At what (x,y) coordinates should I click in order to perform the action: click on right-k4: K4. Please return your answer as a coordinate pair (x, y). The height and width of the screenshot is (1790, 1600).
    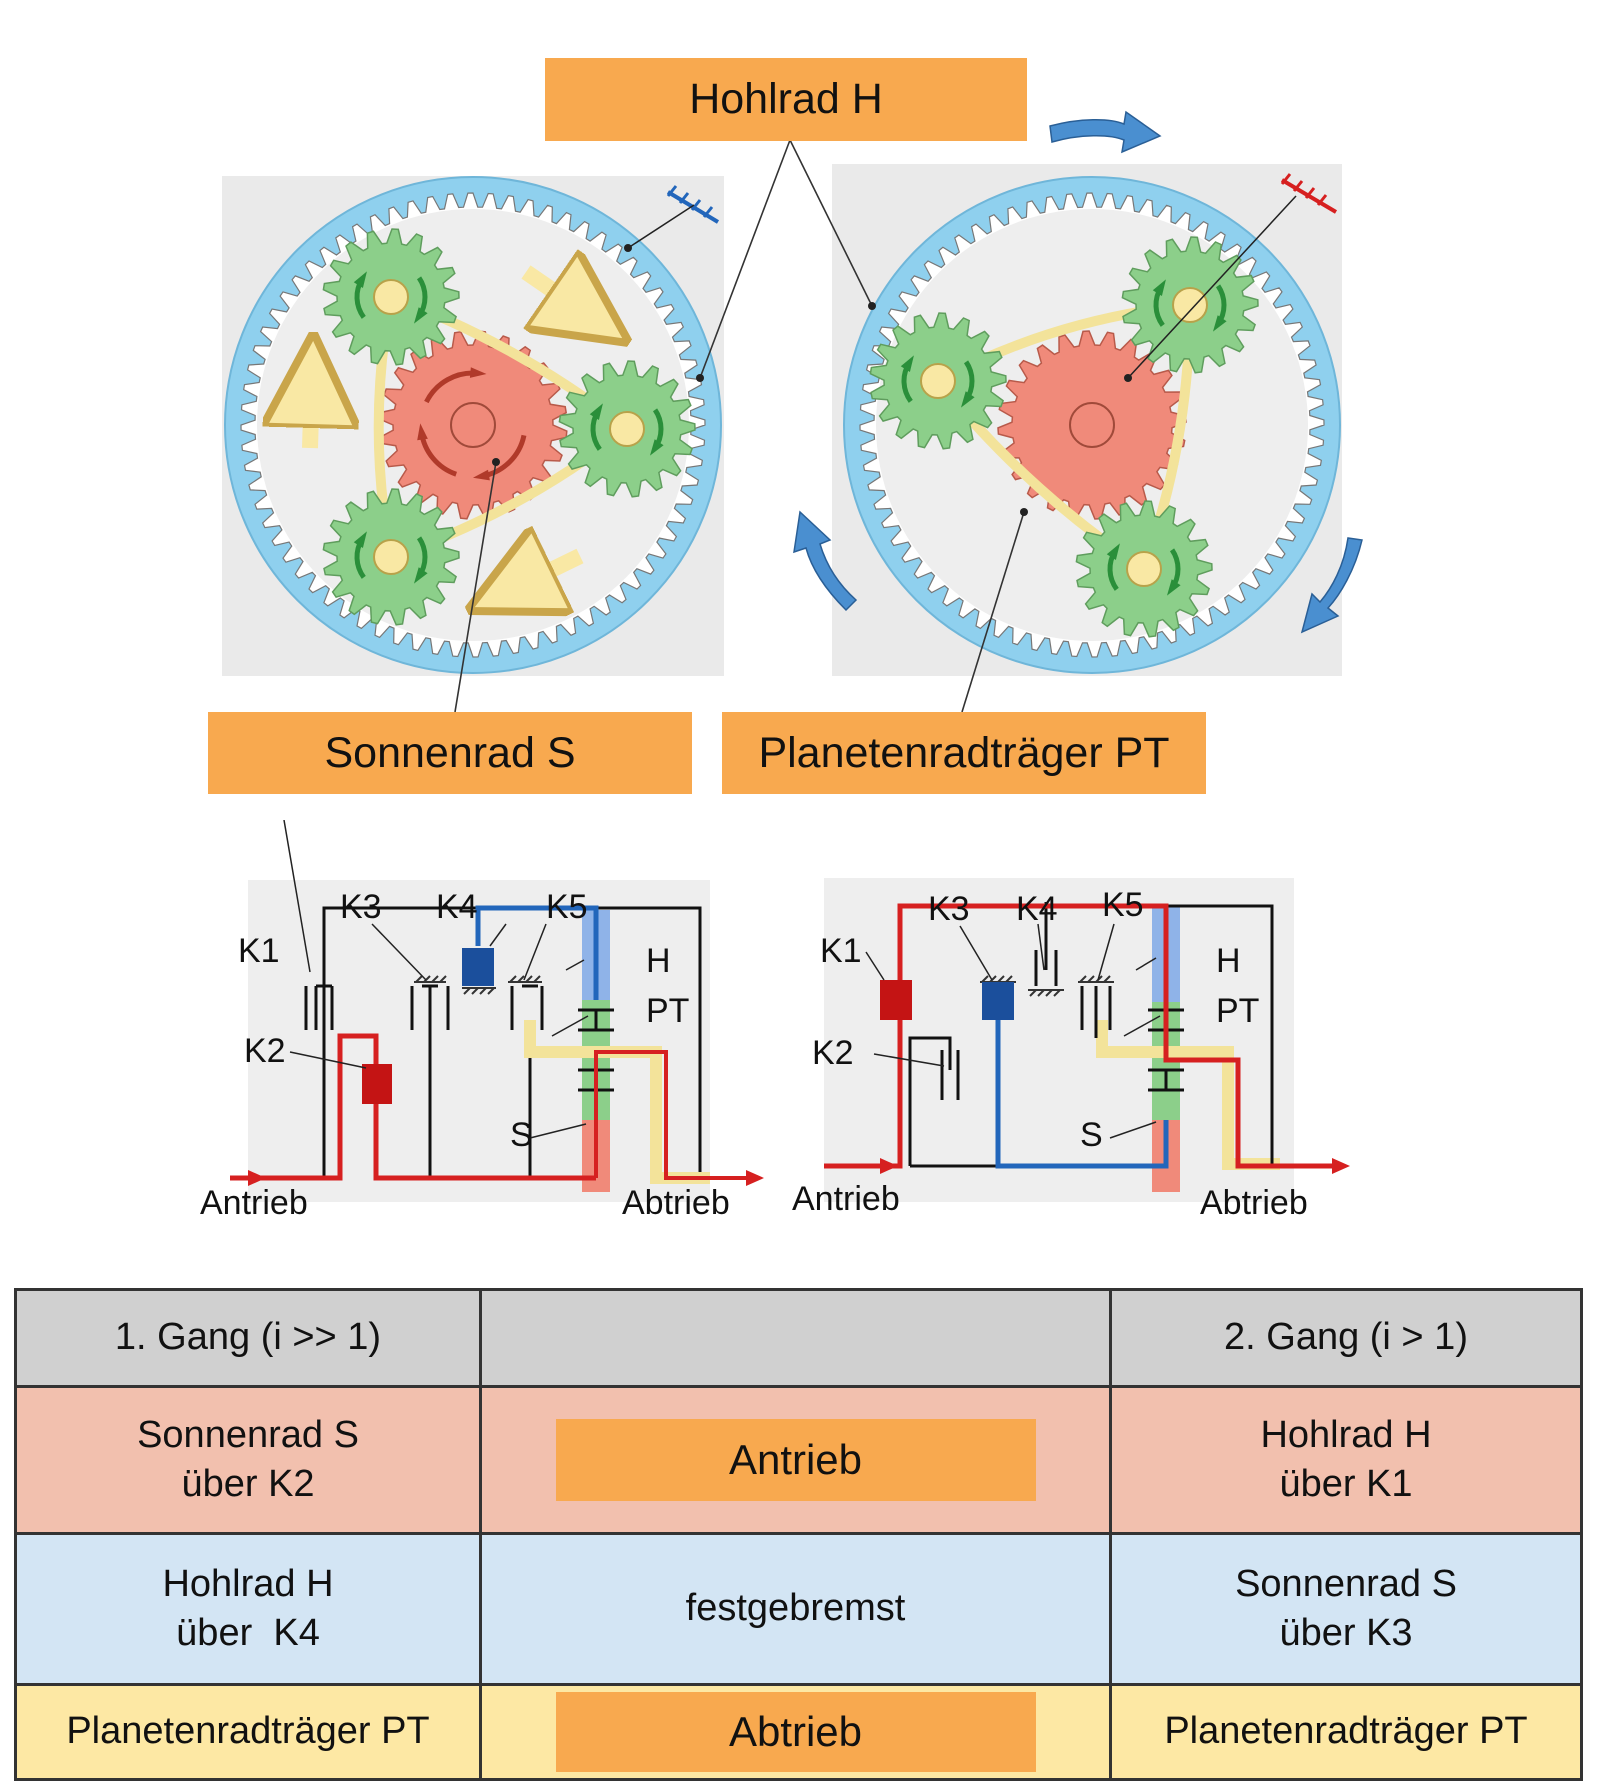
    Looking at the image, I should click on (1037, 909).